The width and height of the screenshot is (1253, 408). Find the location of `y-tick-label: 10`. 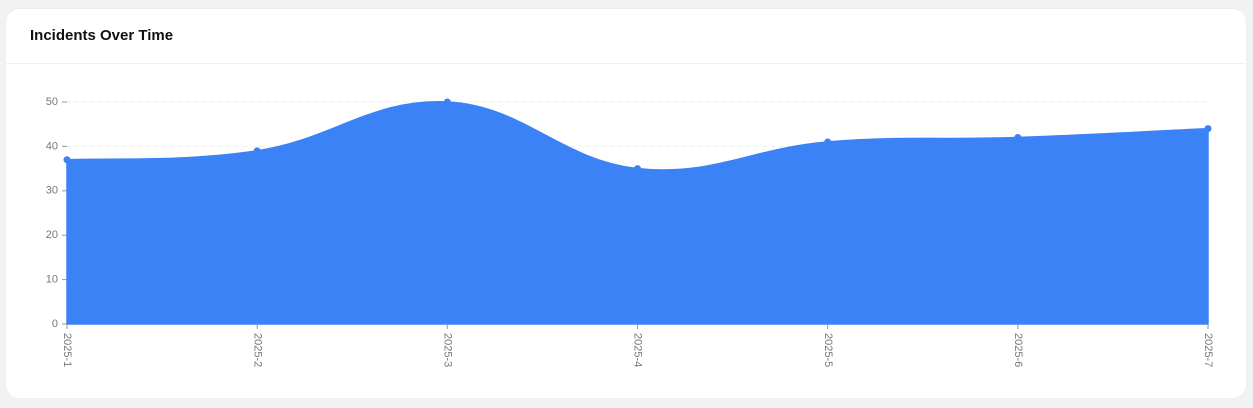

y-tick-label: 10 is located at coordinates (52, 280).